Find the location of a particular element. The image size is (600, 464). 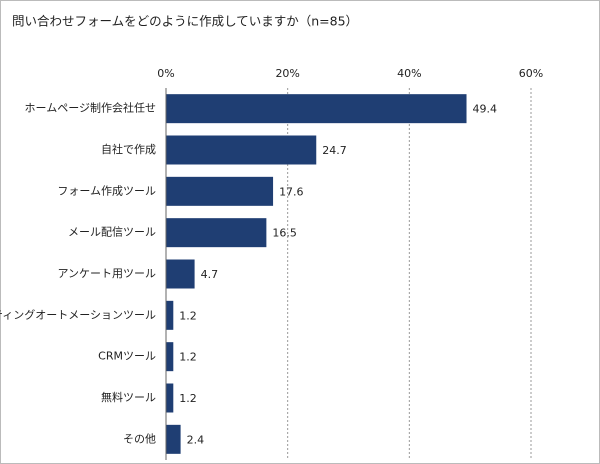

value-label: 24.7 is located at coordinates (334, 150).